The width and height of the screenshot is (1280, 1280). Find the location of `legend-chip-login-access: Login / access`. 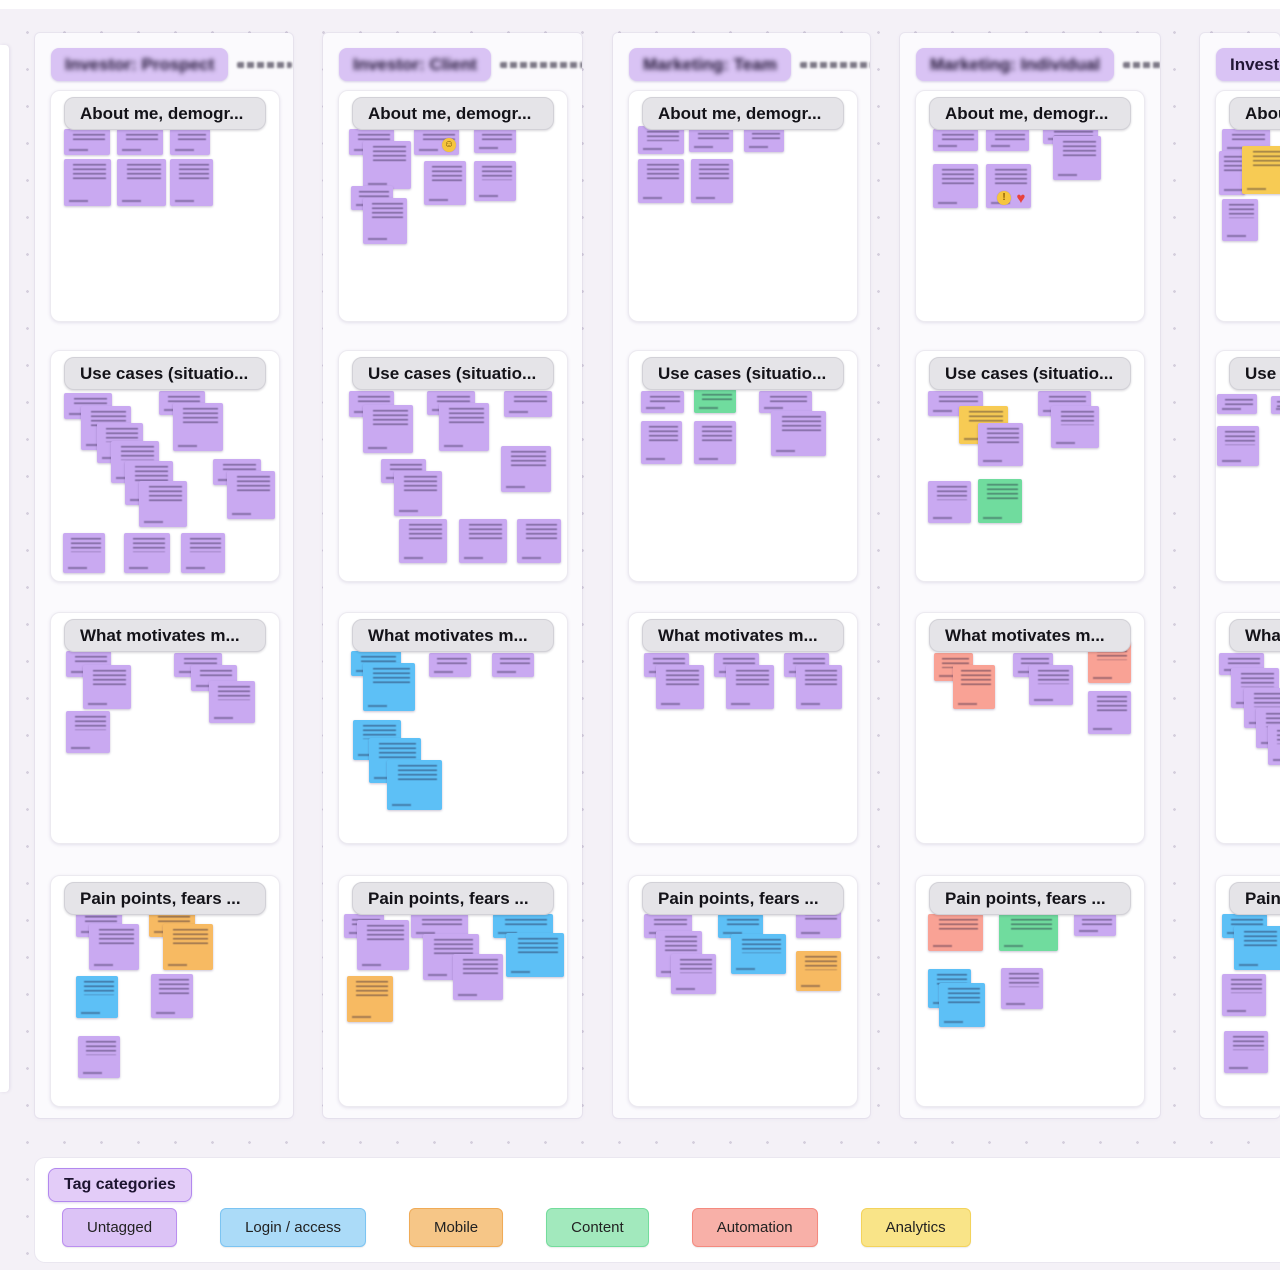

legend-chip-login-access: Login / access is located at coordinates (293, 1227).